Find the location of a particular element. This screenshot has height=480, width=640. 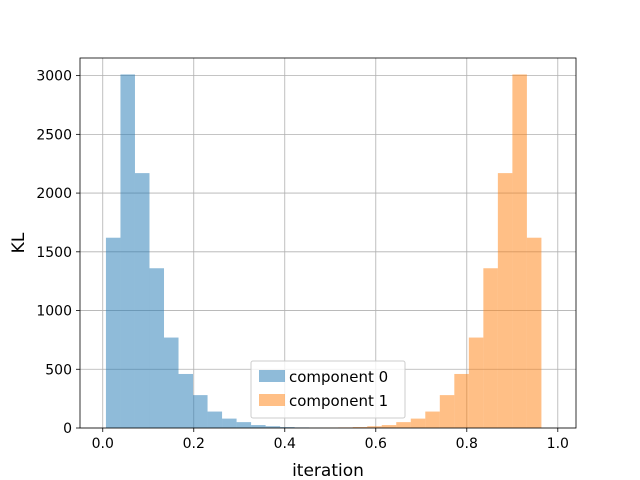

y-axis: 0 500 1000 1500 2000 2500 3000 is located at coordinates (58, 253).